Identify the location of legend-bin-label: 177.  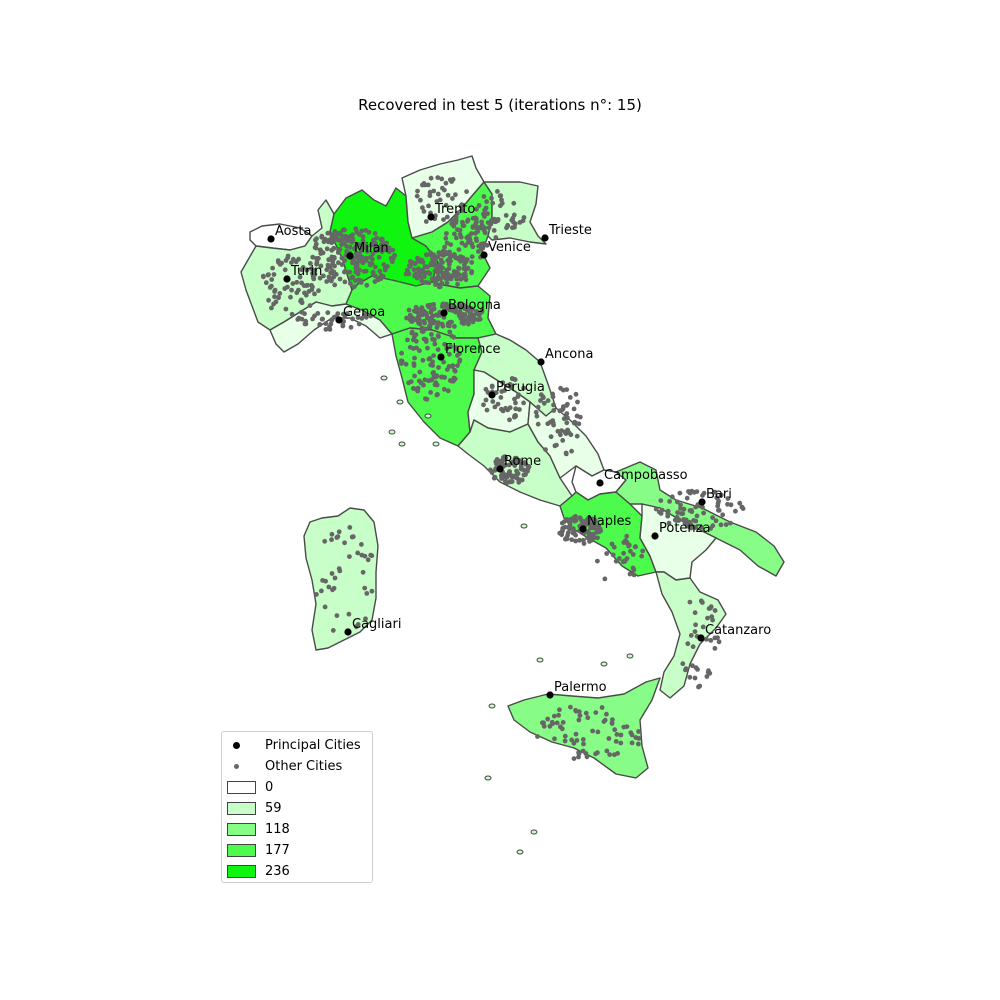
(277, 850).